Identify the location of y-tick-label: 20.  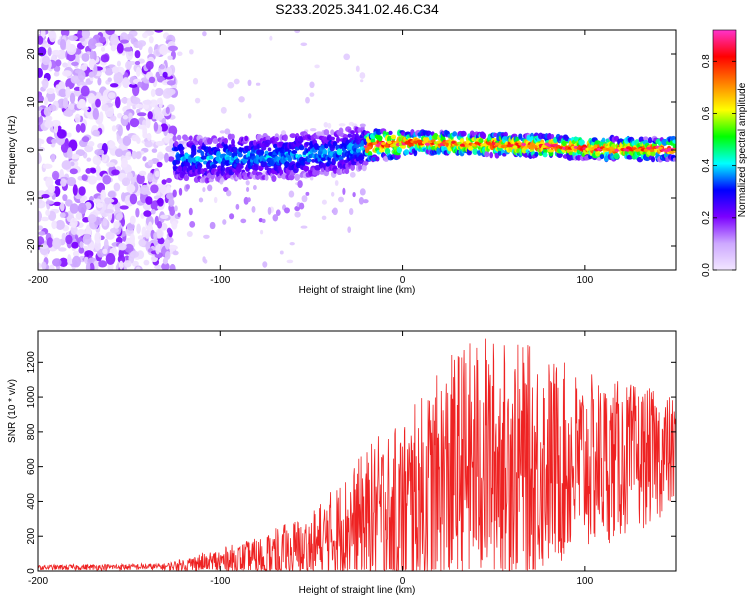
(31, 54).